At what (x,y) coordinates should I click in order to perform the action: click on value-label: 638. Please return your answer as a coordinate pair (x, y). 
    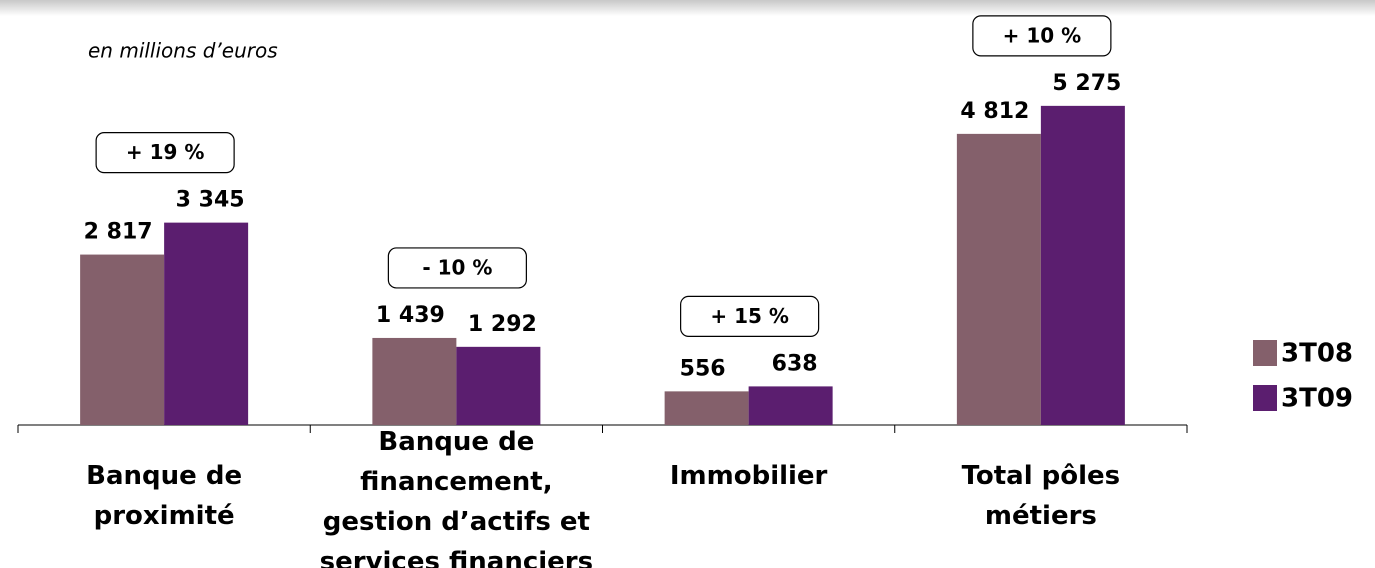
    Looking at the image, I should click on (795, 363).